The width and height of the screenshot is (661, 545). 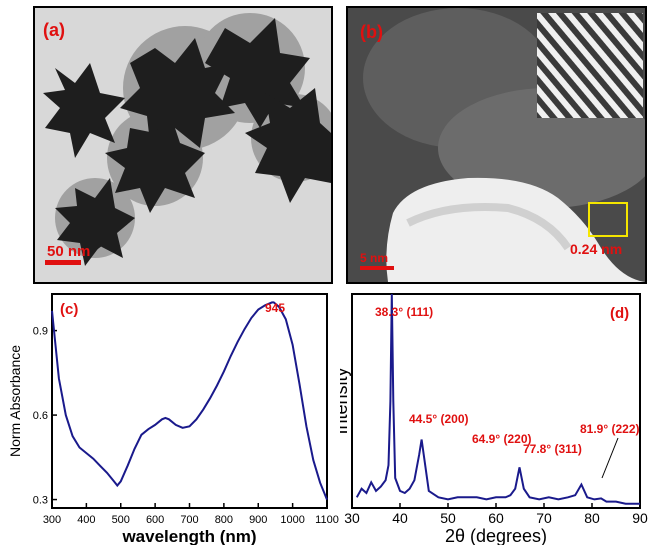 What do you see at coordinates (275, 308) in the screenshot?
I see `peak-annotation: 945` at bounding box center [275, 308].